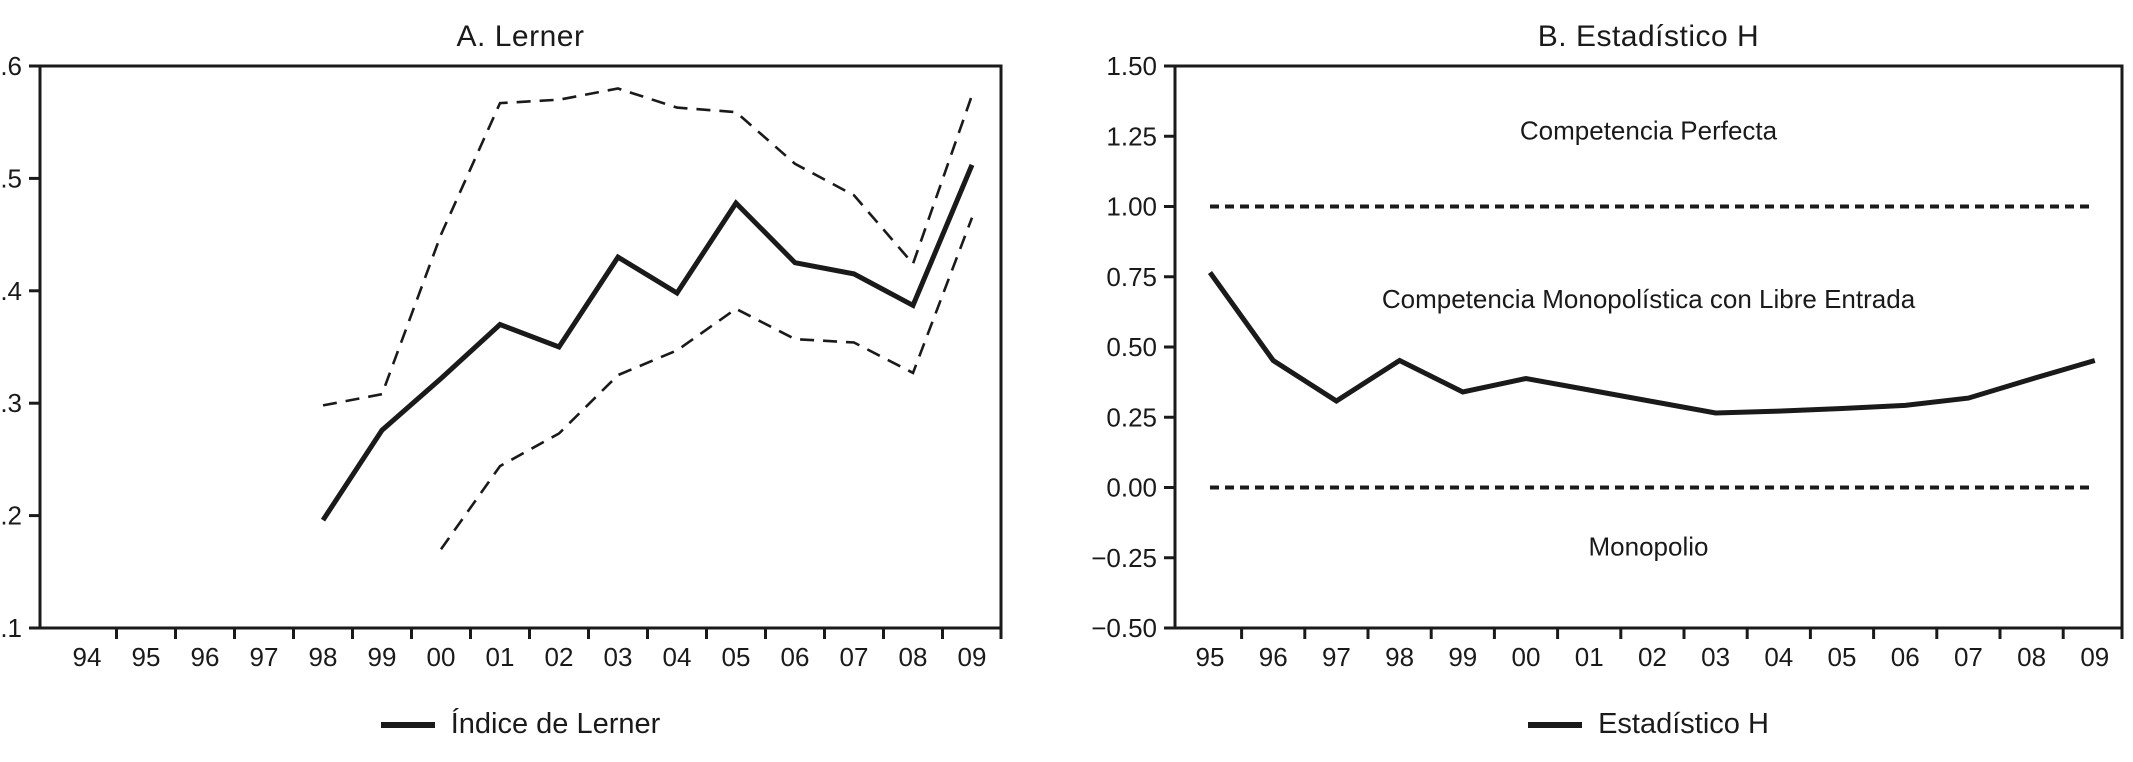 Image resolution: width=2133 pixels, height=762 pixels. What do you see at coordinates (1124, 558) in the screenshot?
I see `panel-b-y-tick-label: −0.25` at bounding box center [1124, 558].